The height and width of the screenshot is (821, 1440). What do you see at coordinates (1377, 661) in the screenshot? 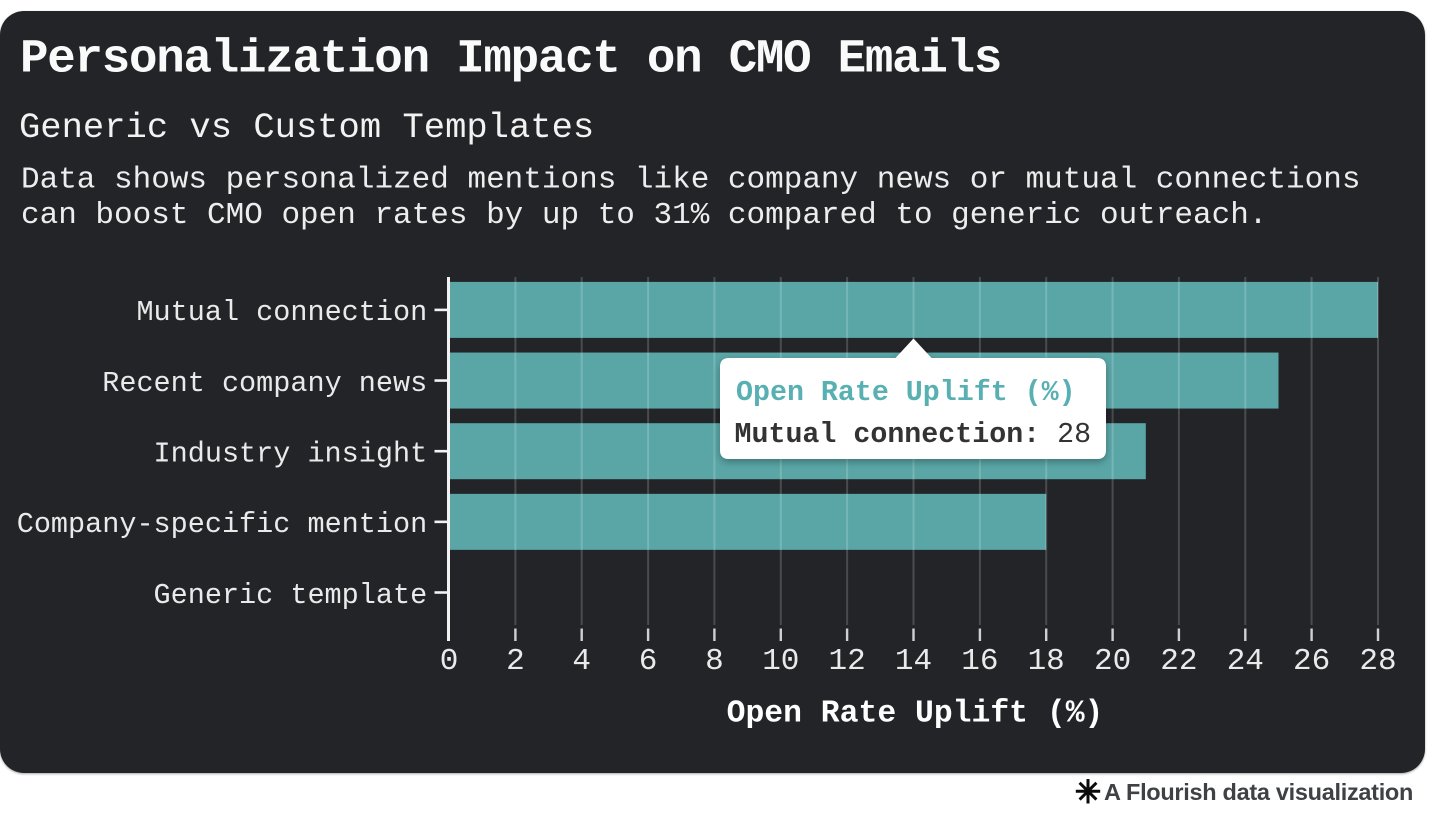
I see `svg-text: 28` at bounding box center [1377, 661].